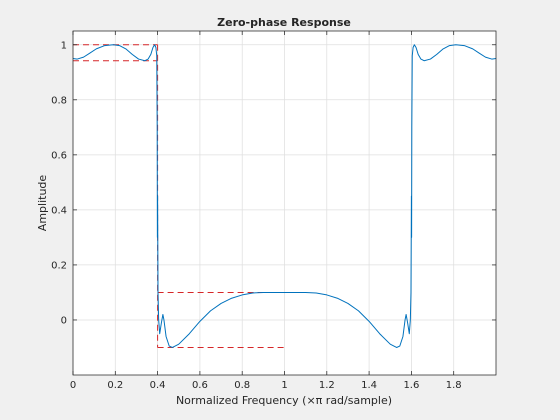 The height and width of the screenshot is (420, 560). Describe the element at coordinates (73, 385) in the screenshot. I see `x-tick-label: 0` at that location.